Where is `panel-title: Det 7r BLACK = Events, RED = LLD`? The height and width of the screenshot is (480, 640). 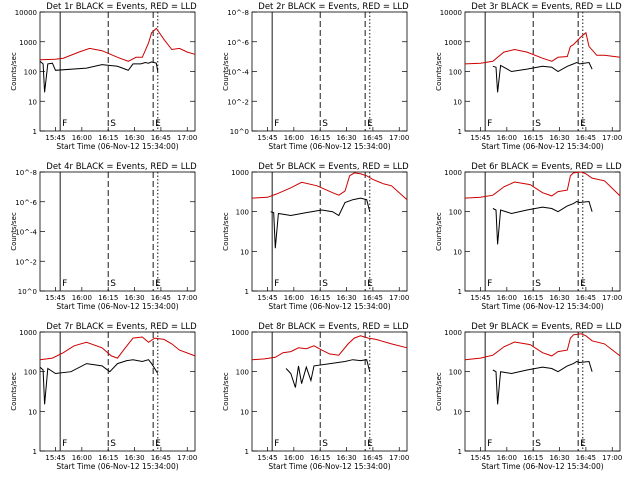
panel-title: Det 7r BLACK = Events, RED = LLD is located at coordinates (121, 327).